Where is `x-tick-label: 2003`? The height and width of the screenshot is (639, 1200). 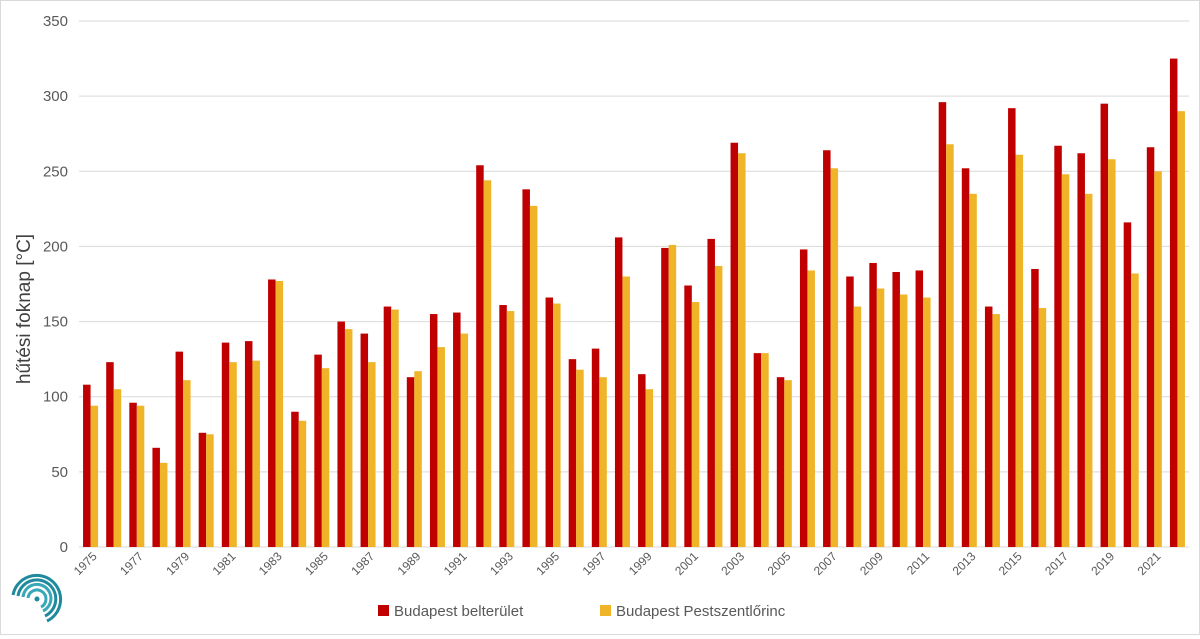
x-tick-label: 2003 is located at coordinates (732, 563).